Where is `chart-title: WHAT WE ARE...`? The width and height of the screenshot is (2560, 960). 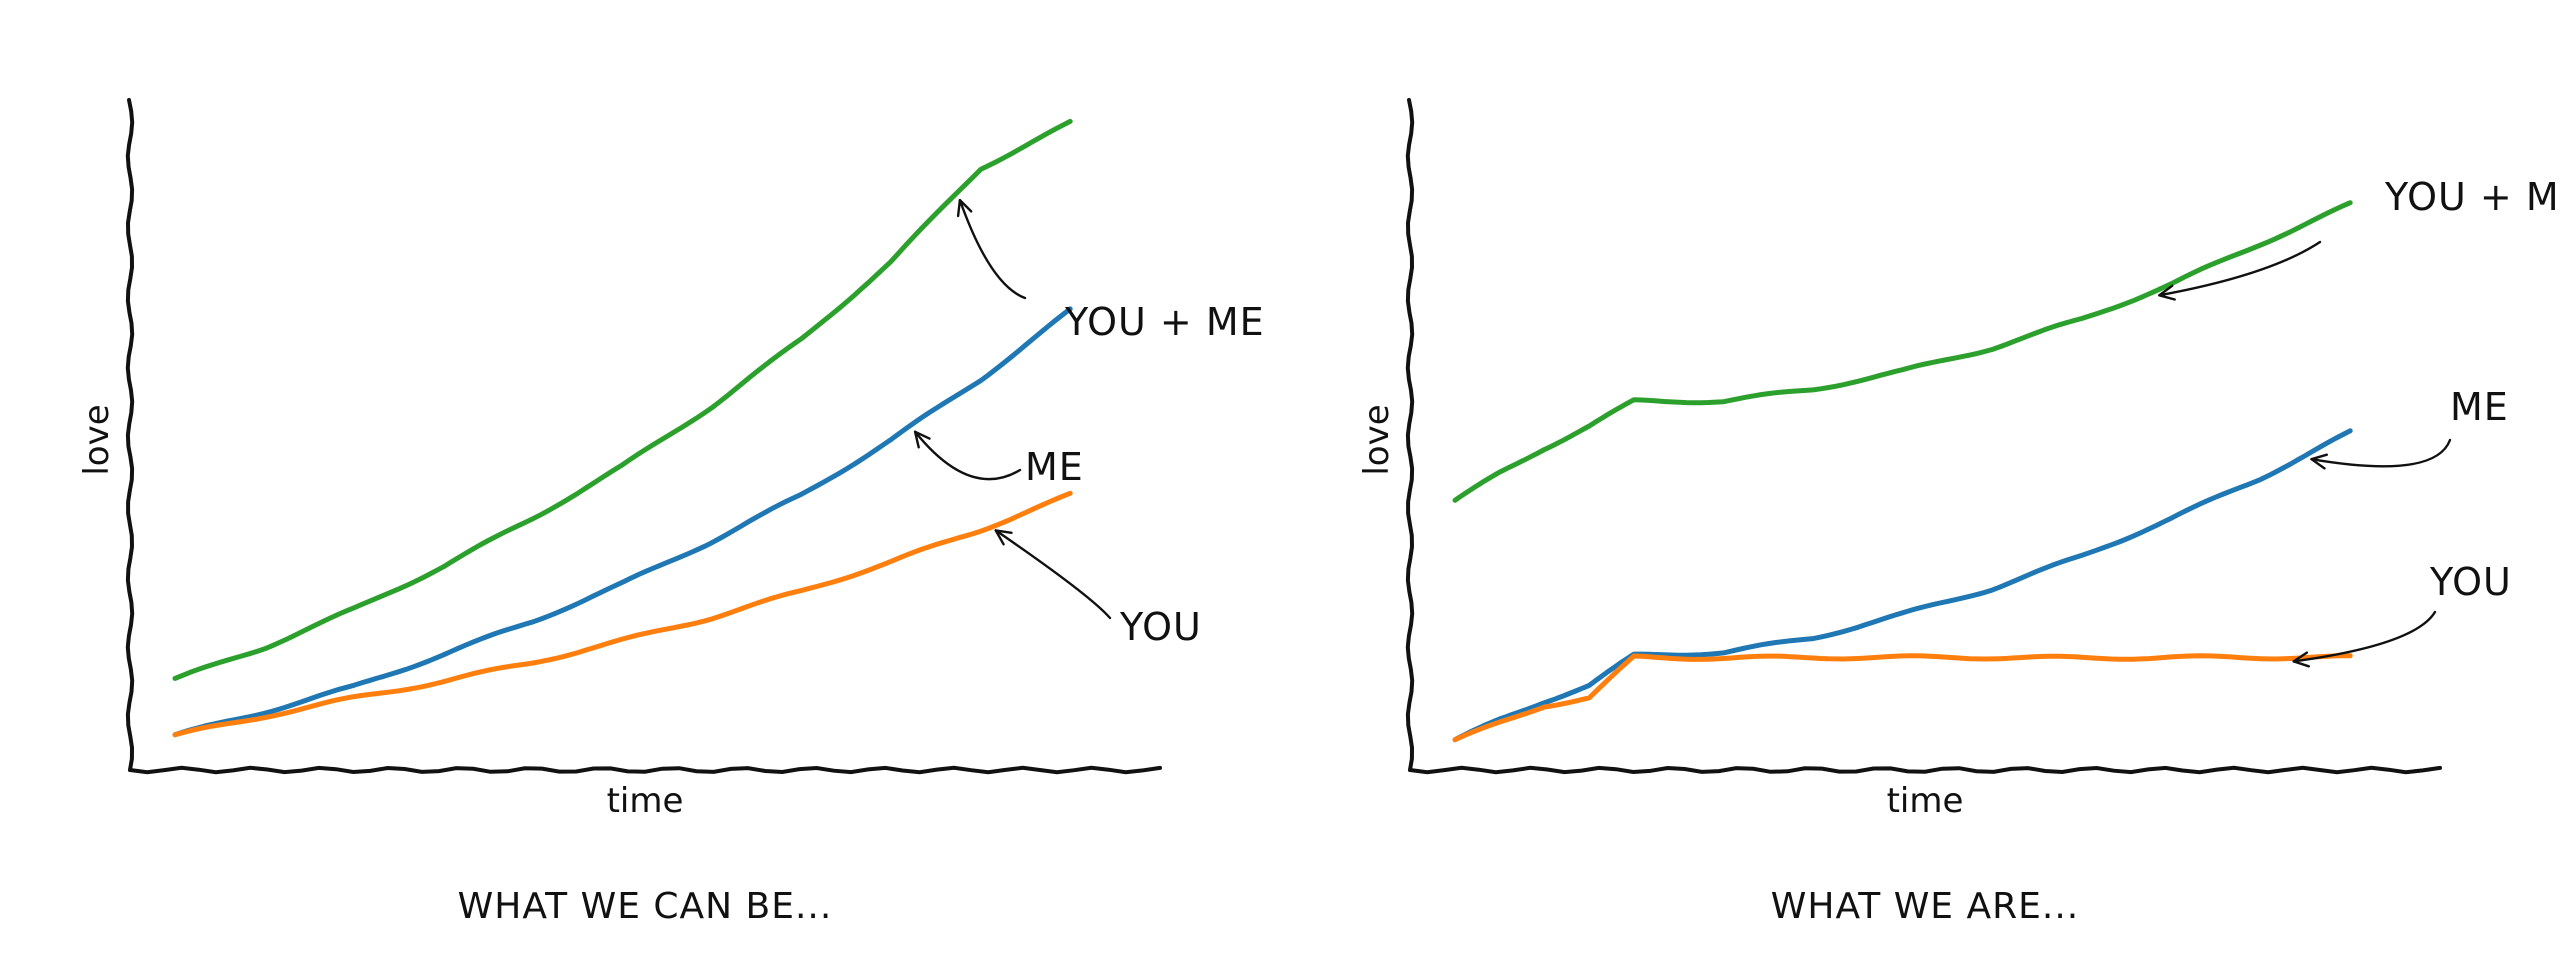 chart-title: WHAT WE ARE... is located at coordinates (1925, 906).